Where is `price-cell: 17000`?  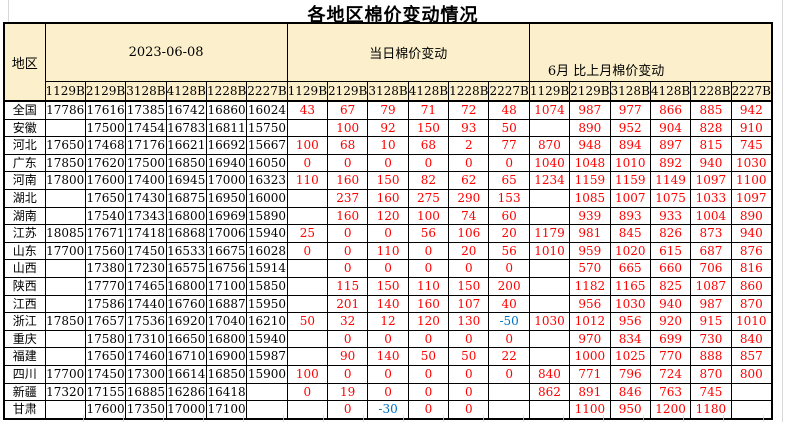
price-cell: 17000 is located at coordinates (226, 180).